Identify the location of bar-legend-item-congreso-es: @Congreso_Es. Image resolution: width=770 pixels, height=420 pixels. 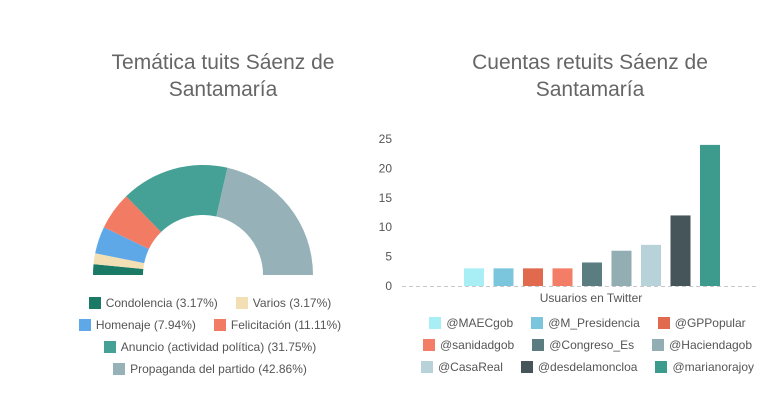
(583, 345).